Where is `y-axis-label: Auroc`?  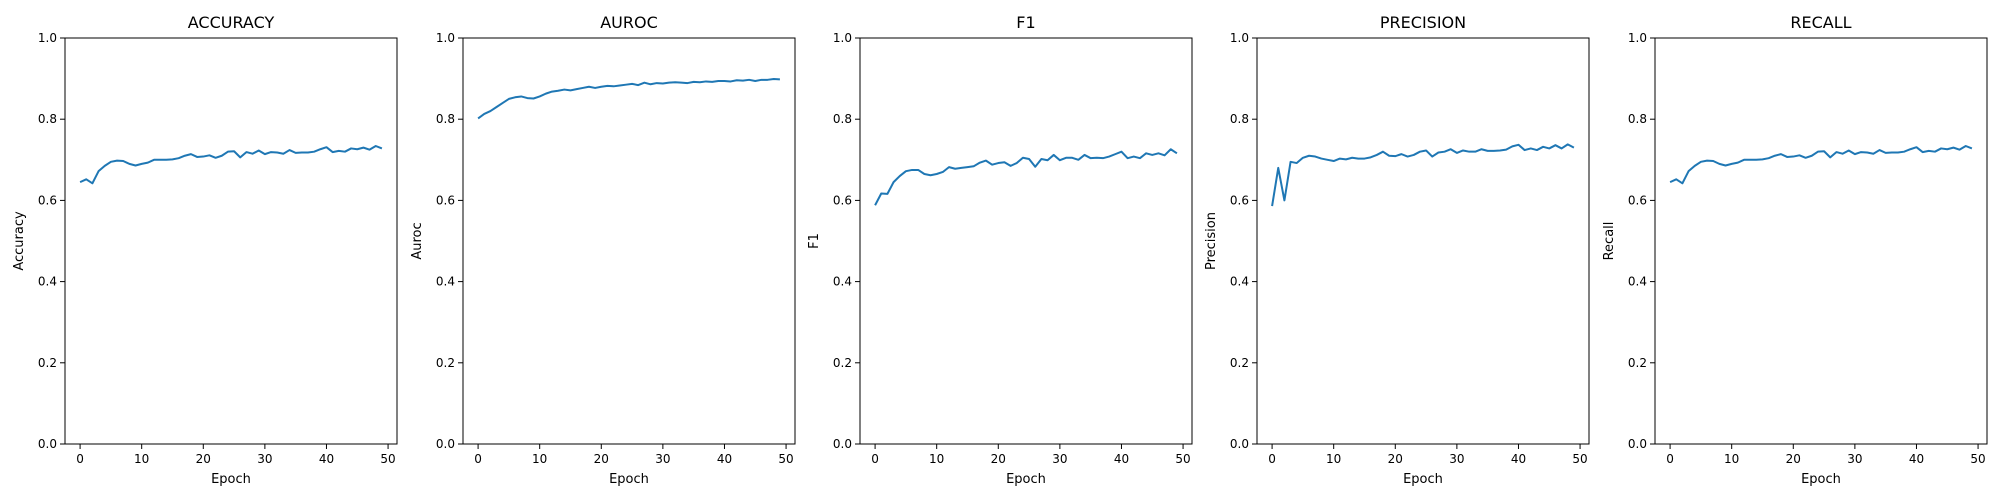 y-axis-label: Auroc is located at coordinates (417, 240).